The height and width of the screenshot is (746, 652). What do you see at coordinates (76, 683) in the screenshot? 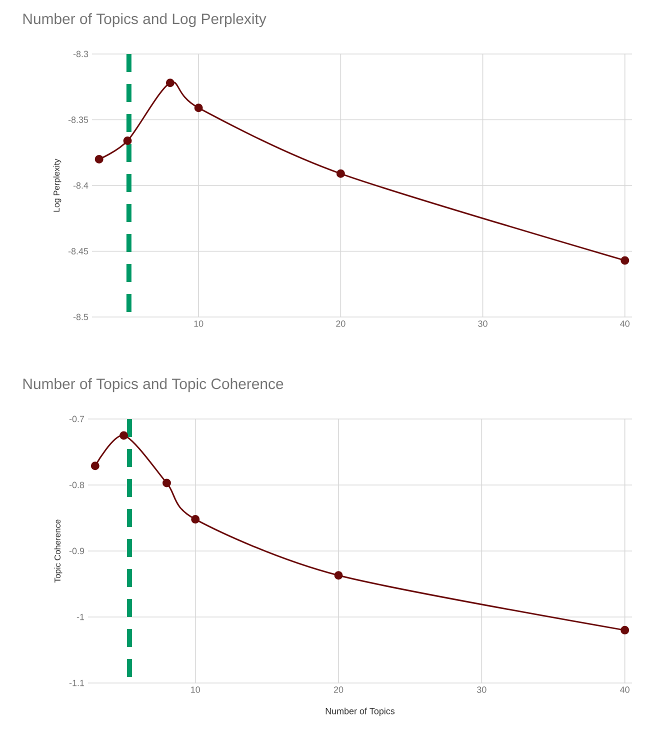
I see `y-tick-label: -1.1` at bounding box center [76, 683].